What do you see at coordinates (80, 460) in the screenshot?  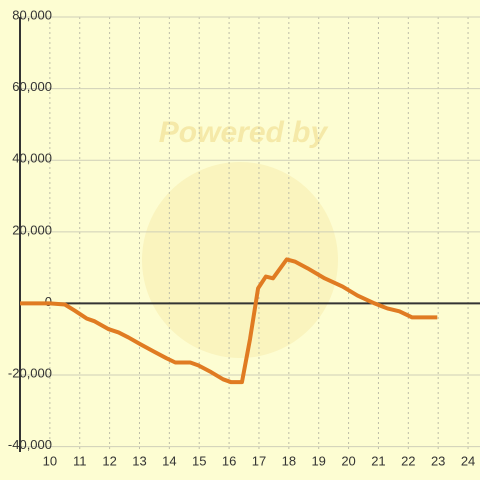 I see `x-tick-label: 11` at bounding box center [80, 460].